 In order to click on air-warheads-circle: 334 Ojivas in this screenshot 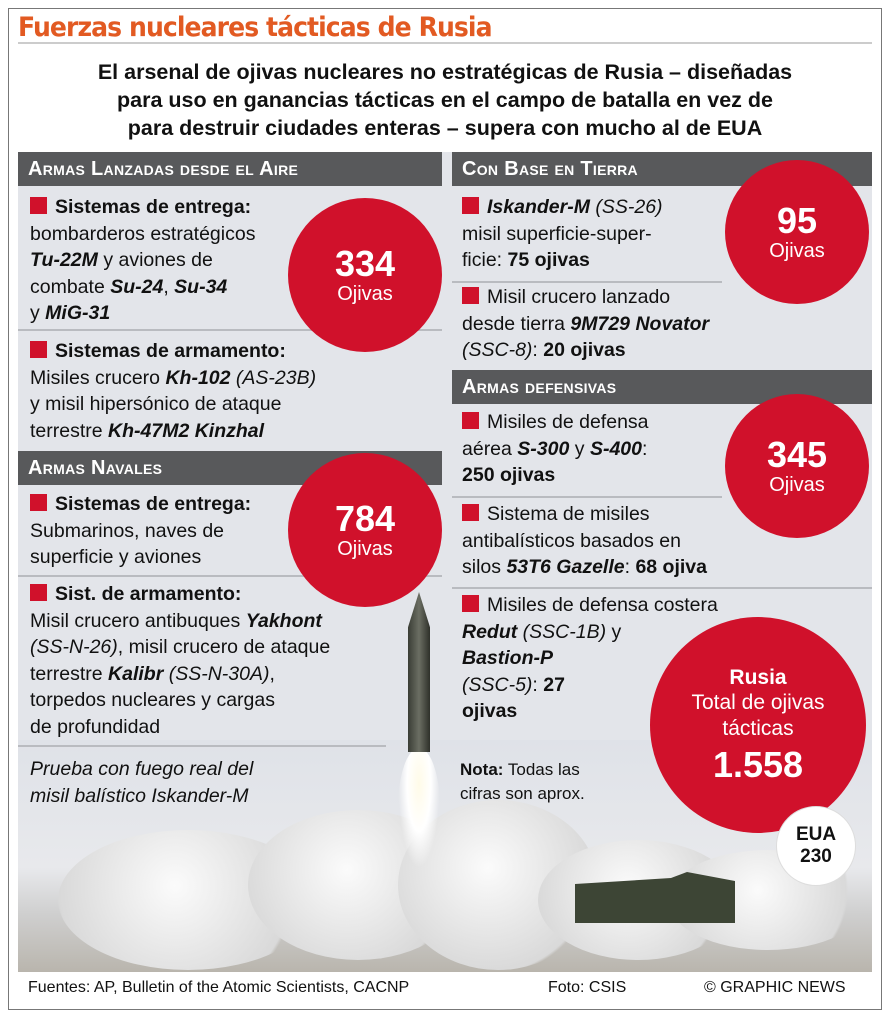, I will do `click(365, 275)`.